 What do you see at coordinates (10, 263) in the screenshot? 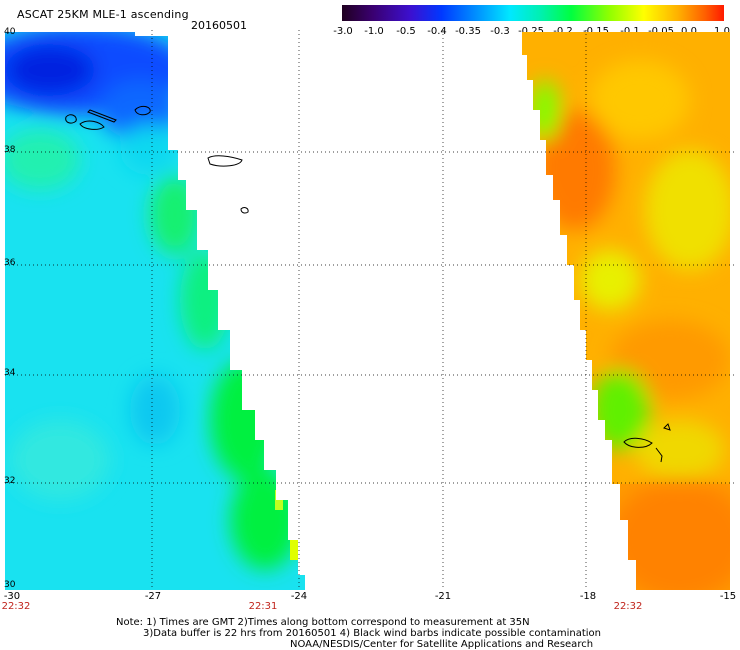
I see `lat-label: 36` at bounding box center [10, 263].